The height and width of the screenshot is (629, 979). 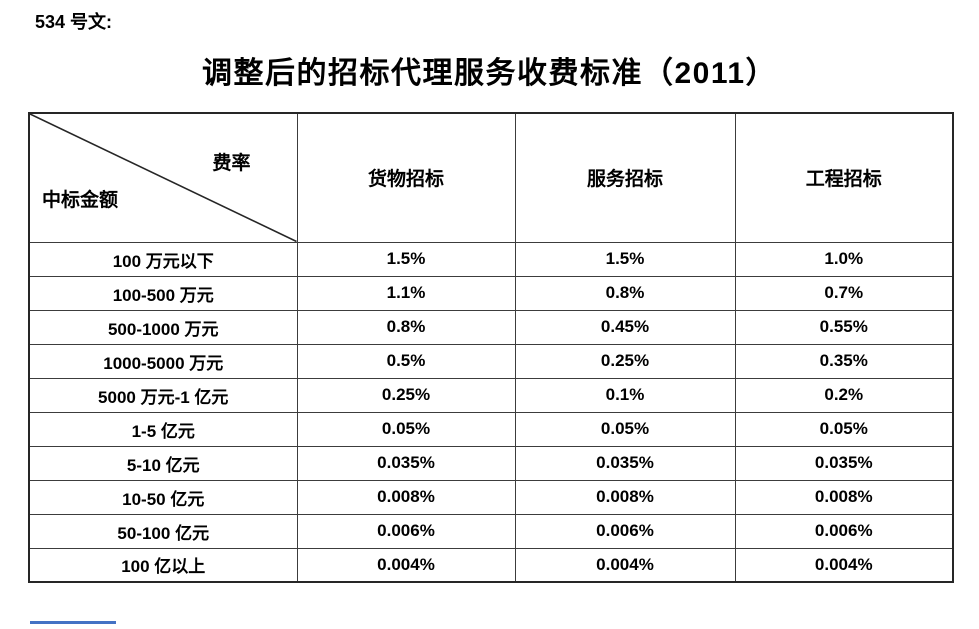 I want to click on corner-label-rate: 费率, so click(x=231, y=163).